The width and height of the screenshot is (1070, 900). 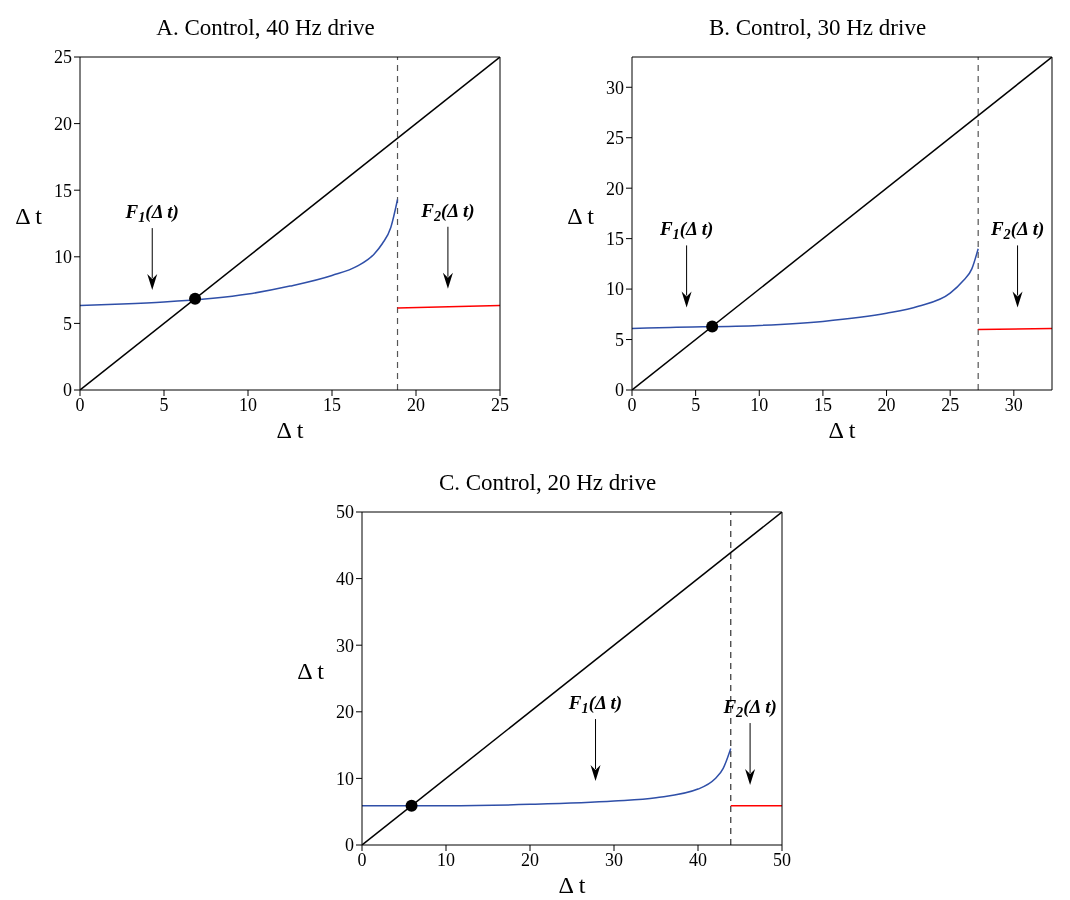 I want to click on x-tick-label: 40, so click(x=698, y=859).